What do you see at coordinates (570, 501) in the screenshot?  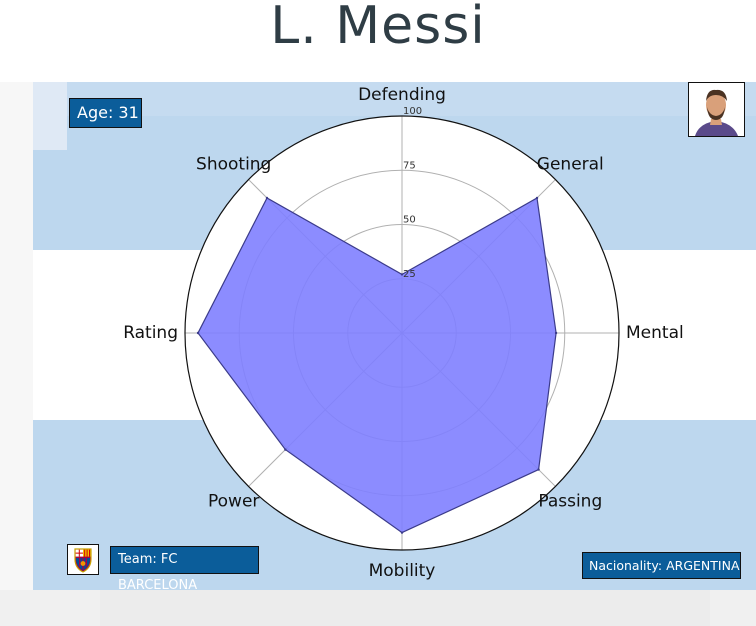 I see `radar-category-label-passing: Passing` at bounding box center [570, 501].